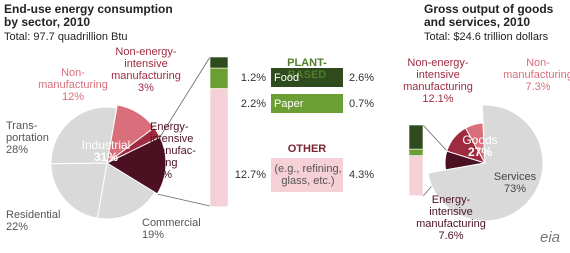  What do you see at coordinates (161, 175) in the screenshot?
I see `slice-value: 16%` at bounding box center [161, 175].